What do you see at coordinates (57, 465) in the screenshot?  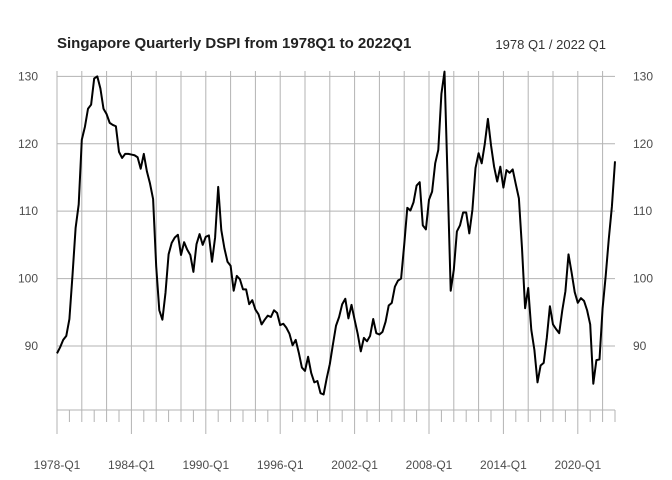 I see `x-tick-label: 1978-Q1` at bounding box center [57, 465].